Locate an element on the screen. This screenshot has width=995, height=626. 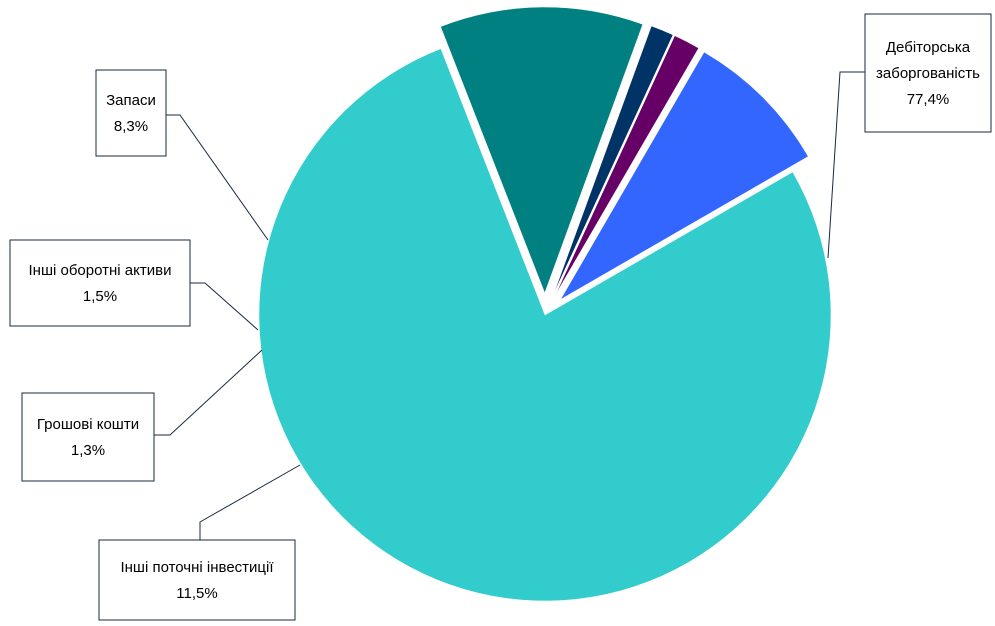
data-label-3: Інші оборотні активи 1,5% is located at coordinates (100, 283).